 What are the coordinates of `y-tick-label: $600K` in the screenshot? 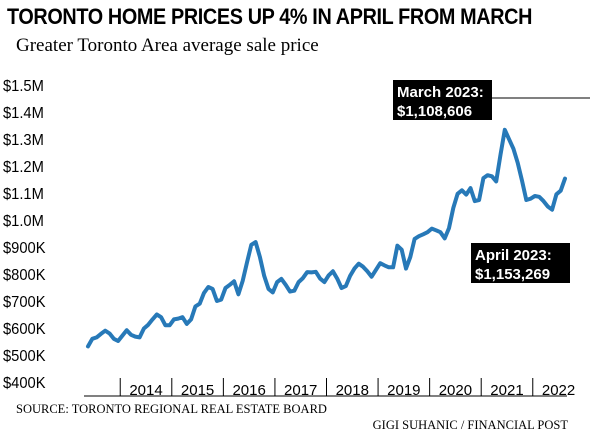 It's located at (24, 329).